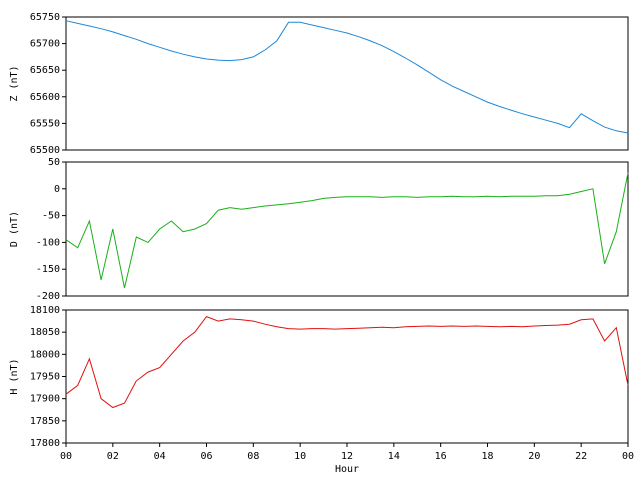 This screenshot has width=640, height=480. Describe the element at coordinates (45, 443) in the screenshot. I see `y-tick-label: 17800` at that location.